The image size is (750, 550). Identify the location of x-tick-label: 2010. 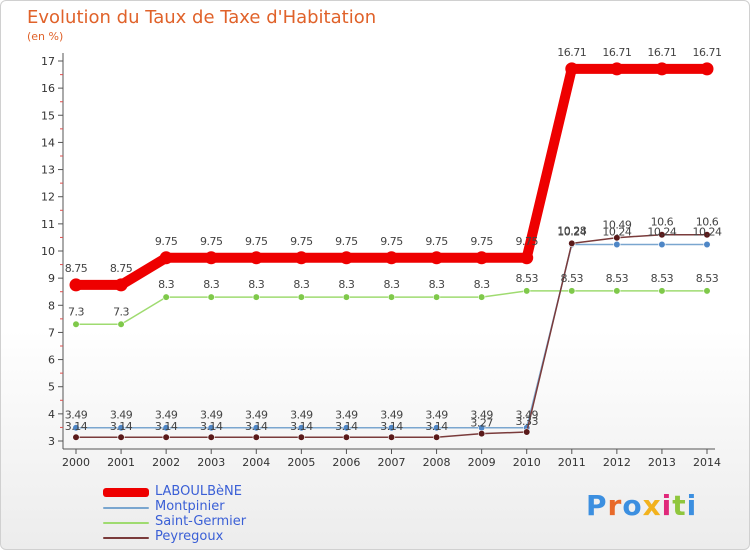
(527, 462).